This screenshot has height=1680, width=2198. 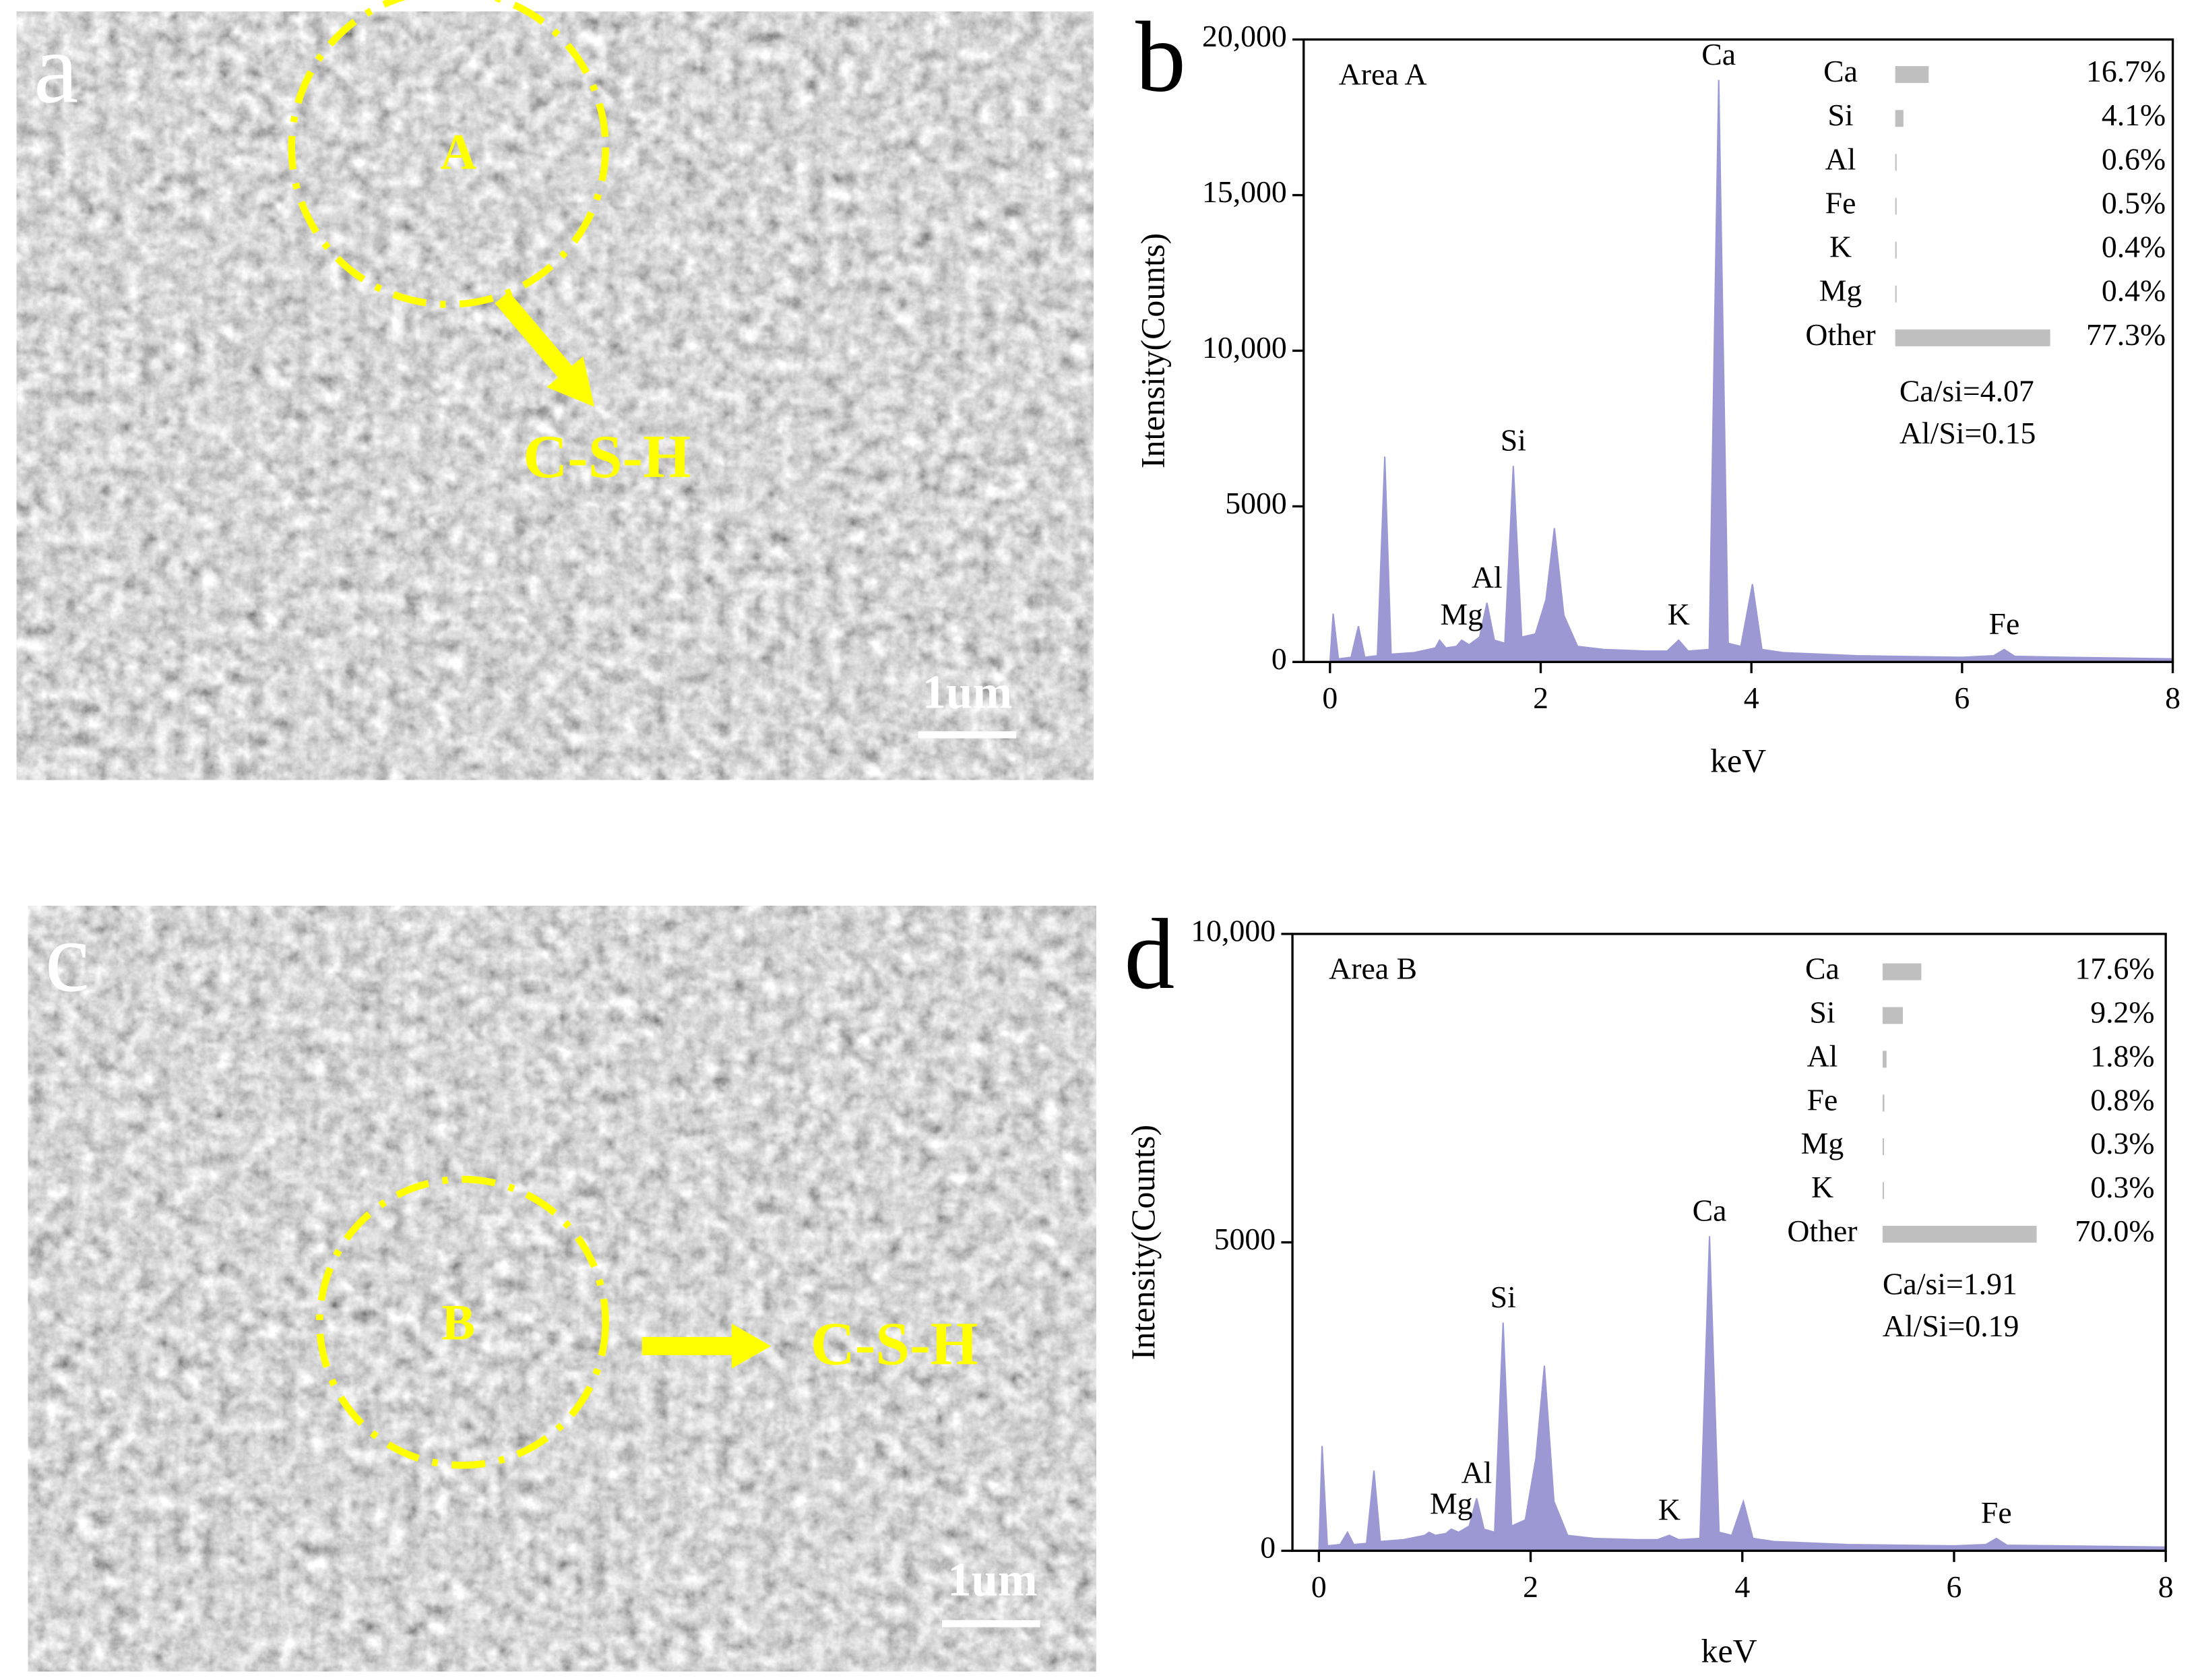 What do you see at coordinates (1822, 1187) in the screenshot?
I see `element-name: K` at bounding box center [1822, 1187].